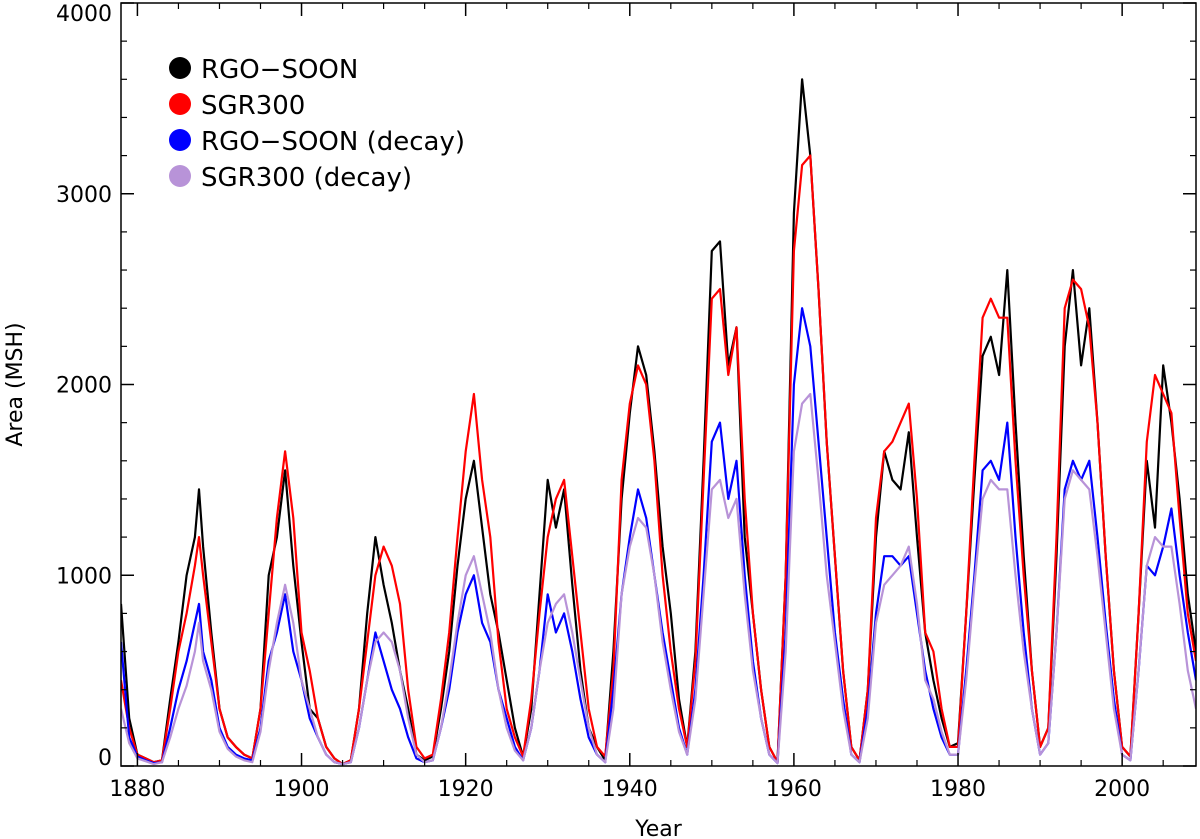 The height and width of the screenshot is (839, 1200). Describe the element at coordinates (658, 828) in the screenshot. I see `x-axis-title: Year` at that location.